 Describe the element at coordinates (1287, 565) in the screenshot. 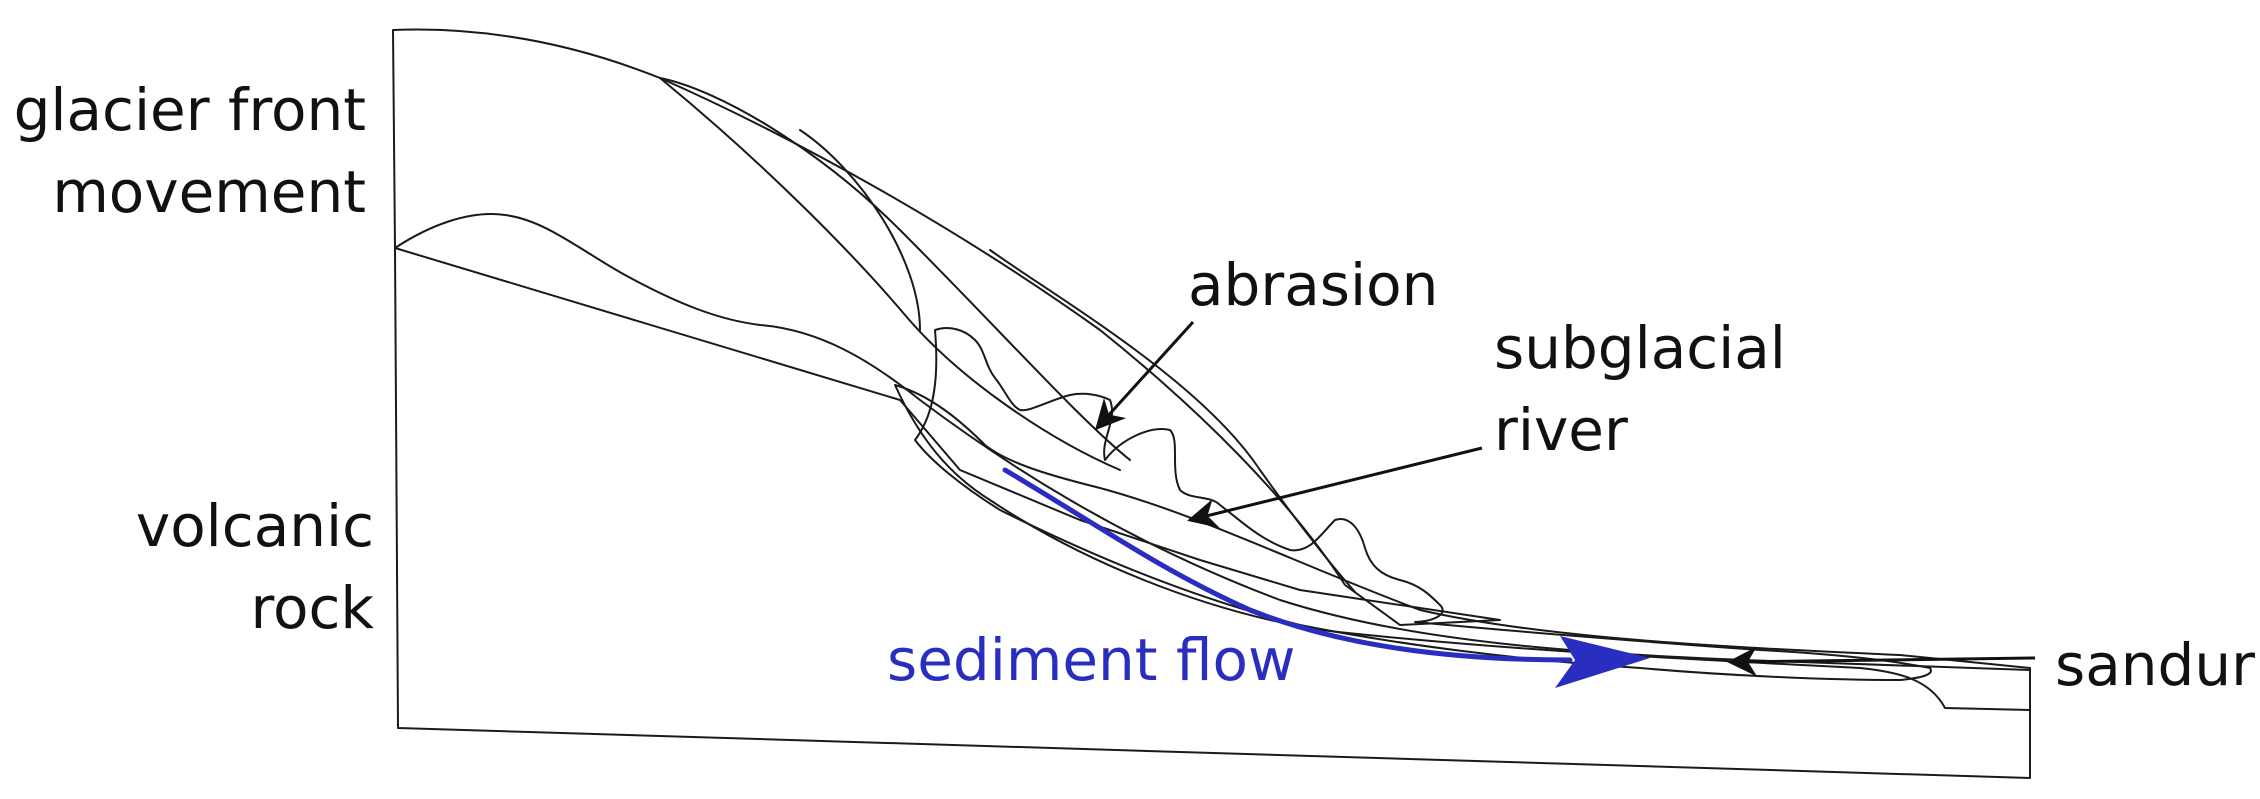

I see `sediment-flow-arrow` at that location.